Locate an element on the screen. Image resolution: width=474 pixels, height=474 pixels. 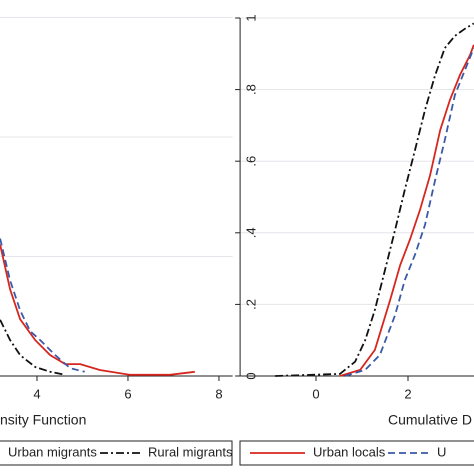
x-tick-label: 8 is located at coordinates (218, 393).